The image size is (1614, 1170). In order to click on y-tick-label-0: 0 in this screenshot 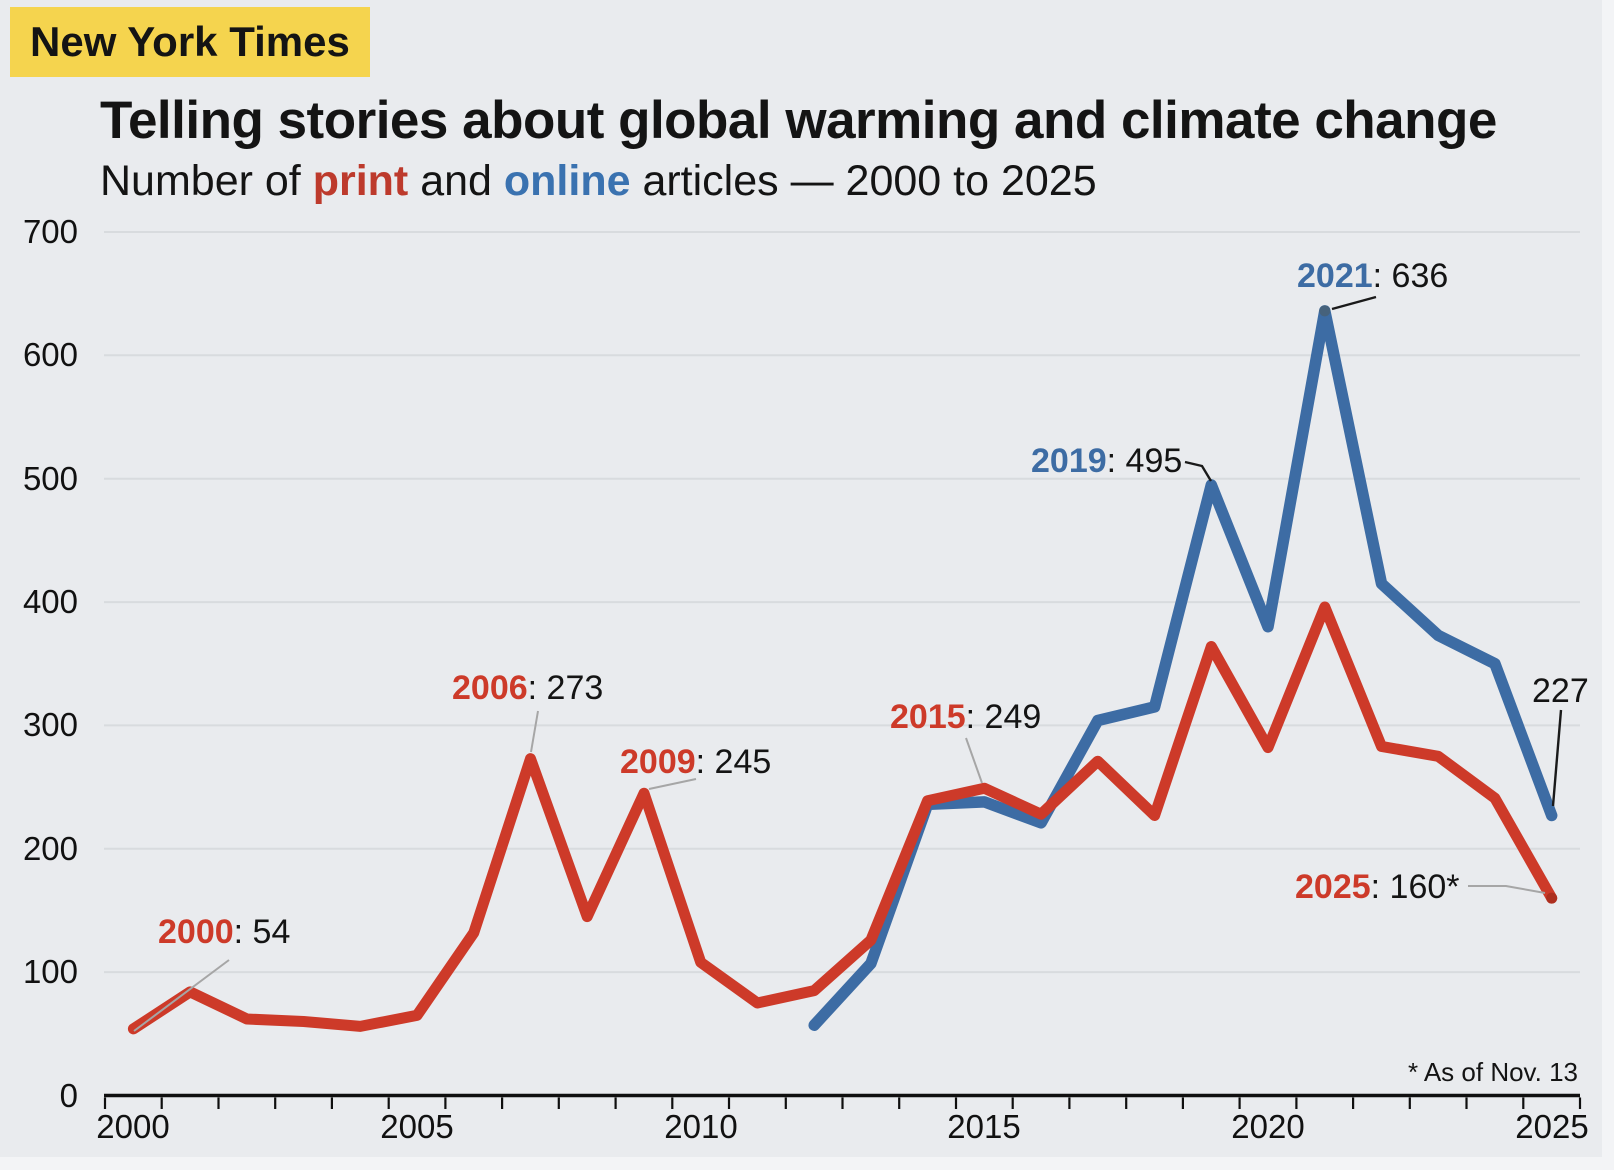, I will do `click(68, 1095)`.